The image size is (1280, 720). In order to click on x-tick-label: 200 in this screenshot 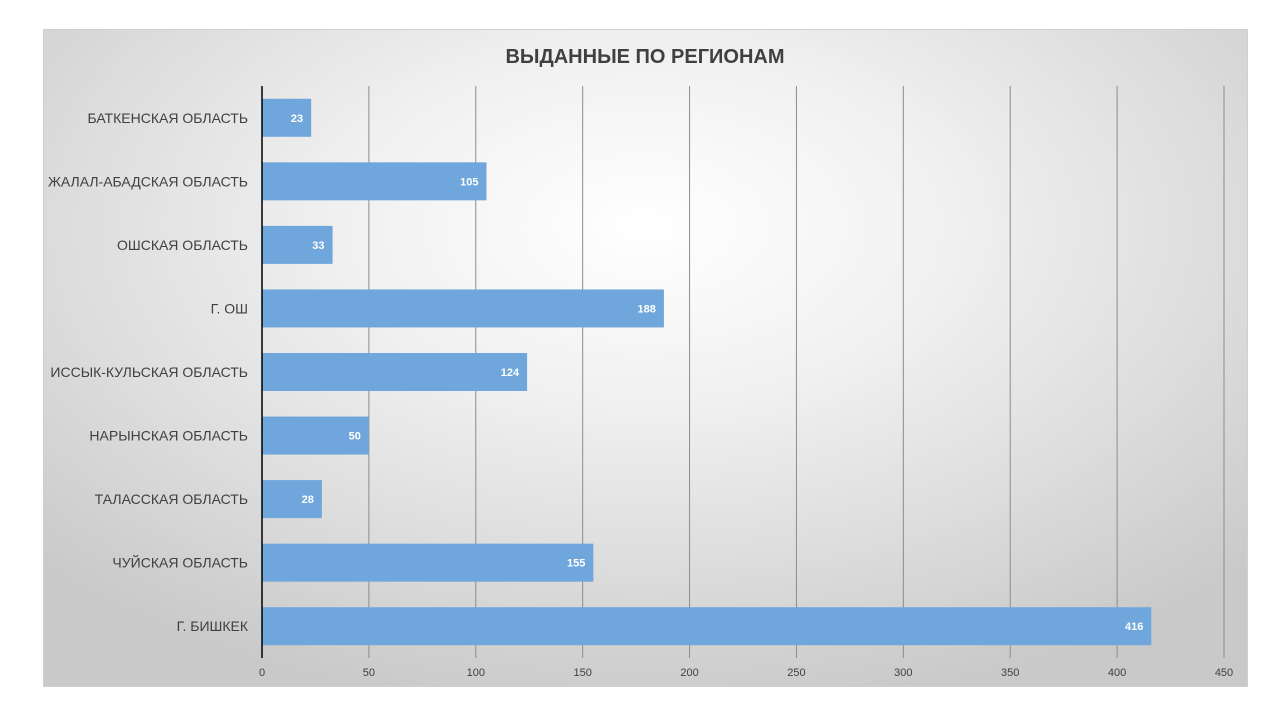, I will do `click(689, 673)`.